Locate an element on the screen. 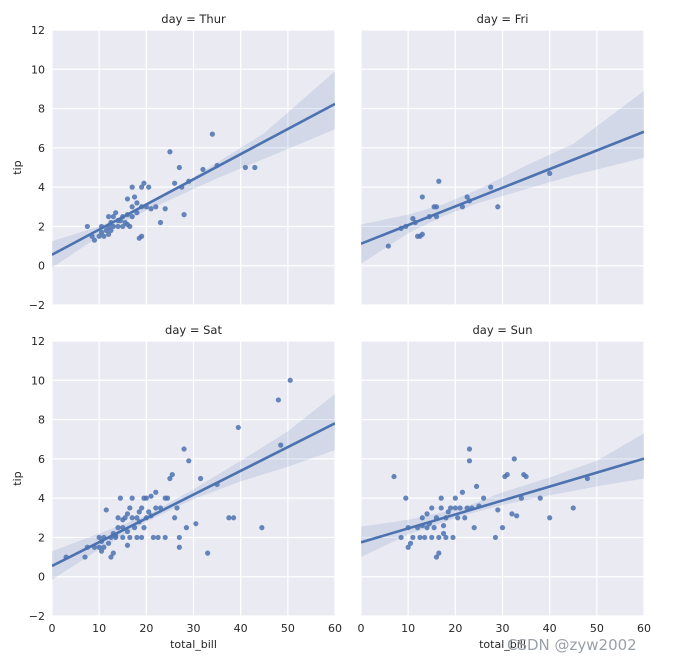 Image resolution: width=673 pixels, height=665 pixels. panel-title: day = Thur is located at coordinates (193, 19).